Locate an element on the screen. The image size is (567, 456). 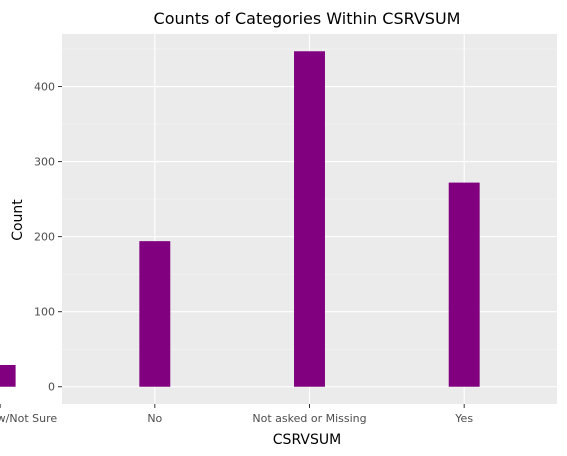
chart-title: Counts of Categories Within CSRVSUM is located at coordinates (307, 18).